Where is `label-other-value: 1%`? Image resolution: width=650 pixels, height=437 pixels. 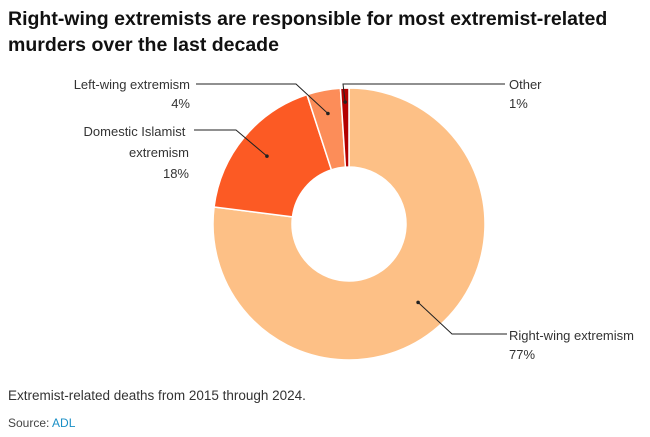 label-other-value: 1% is located at coordinates (518, 103).